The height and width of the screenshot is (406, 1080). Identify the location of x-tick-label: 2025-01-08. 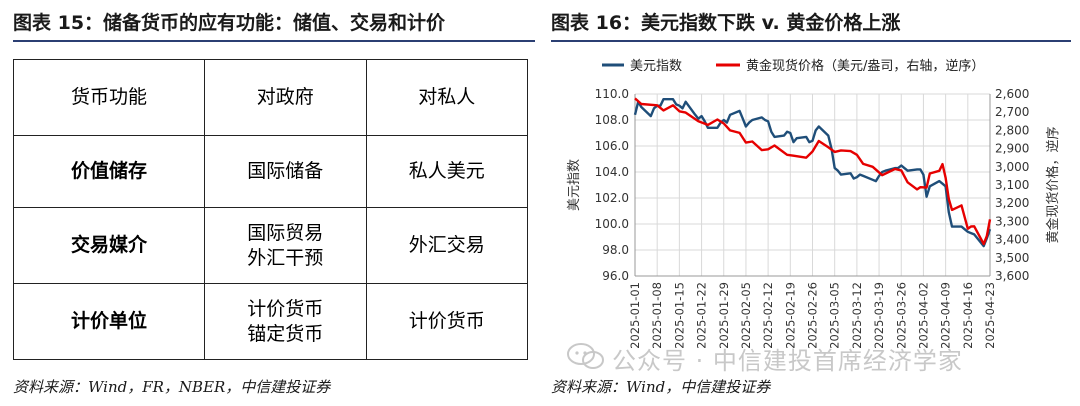
(657, 315).